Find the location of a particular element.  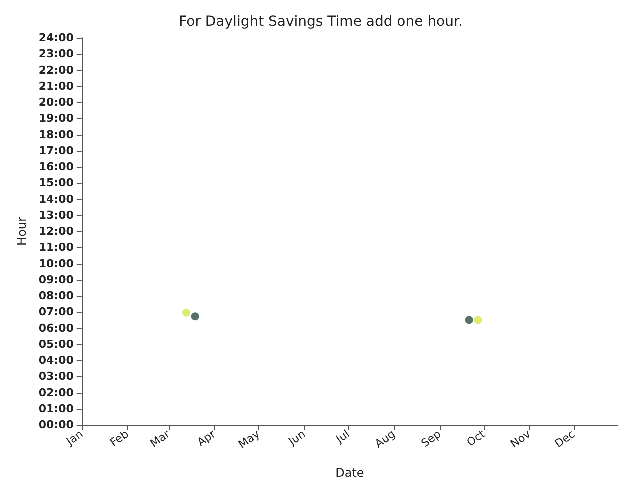

y-tick-label: 20:00 is located at coordinates (56, 102).